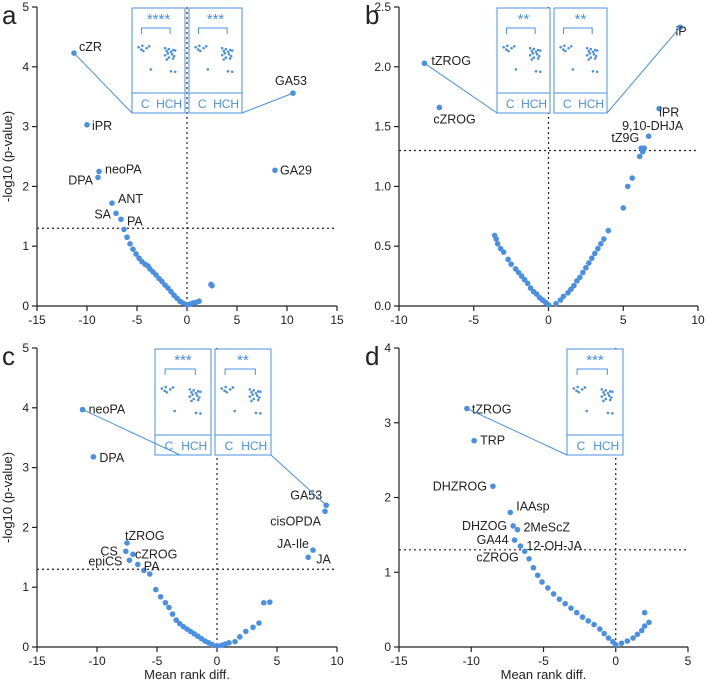  What do you see at coordinates (399, 320) in the screenshot?
I see `x-tick-label: -10` at bounding box center [399, 320].